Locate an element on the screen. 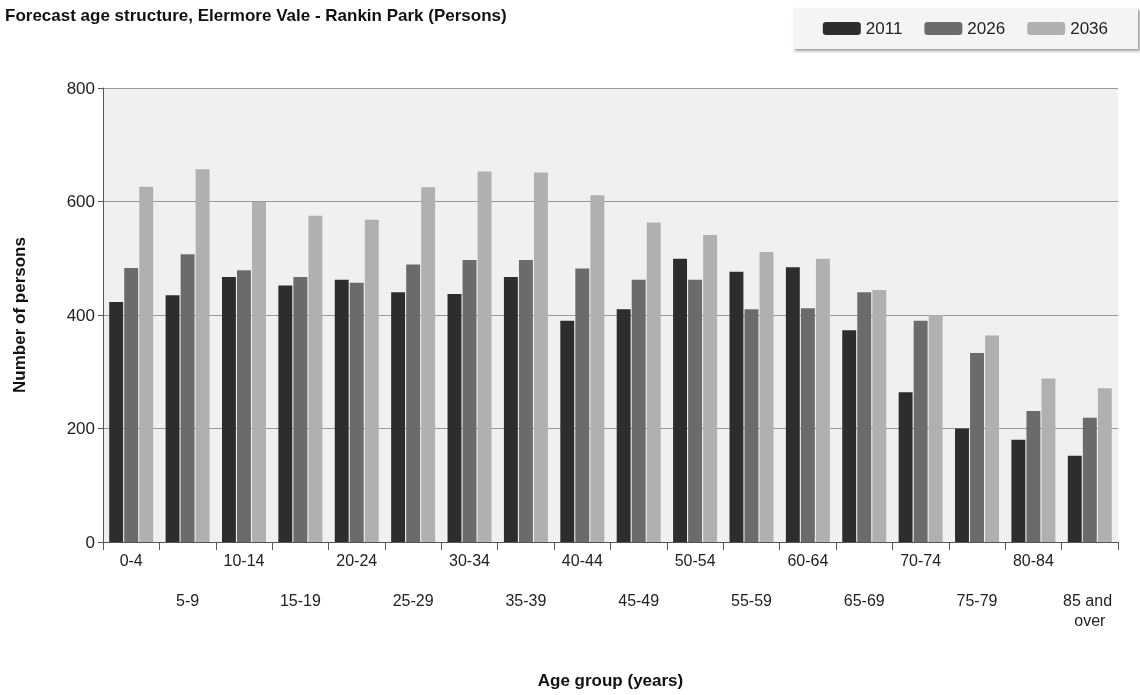 The image size is (1140, 695). x-tick-label: 40-44 is located at coordinates (582, 560).